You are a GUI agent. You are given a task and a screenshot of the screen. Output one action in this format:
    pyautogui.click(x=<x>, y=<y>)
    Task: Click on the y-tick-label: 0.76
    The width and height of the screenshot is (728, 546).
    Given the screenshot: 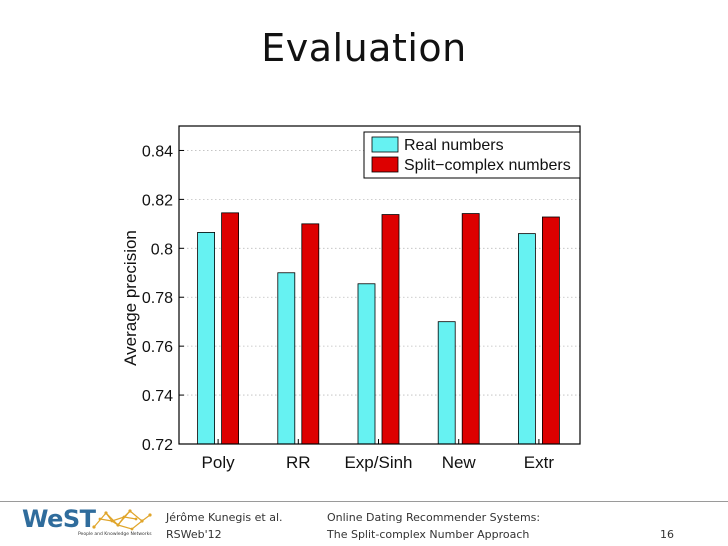 What is the action you would take?
    pyautogui.click(x=157, y=347)
    